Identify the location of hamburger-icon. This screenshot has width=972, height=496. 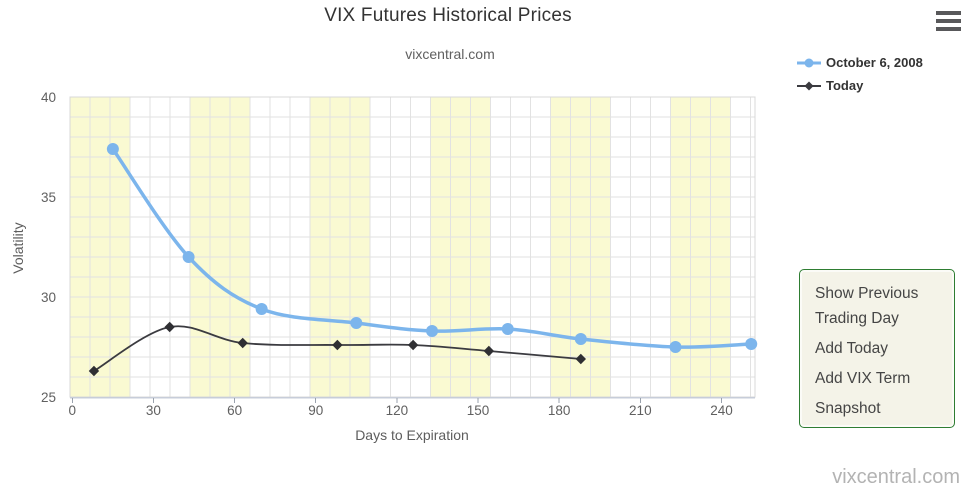
(948, 22).